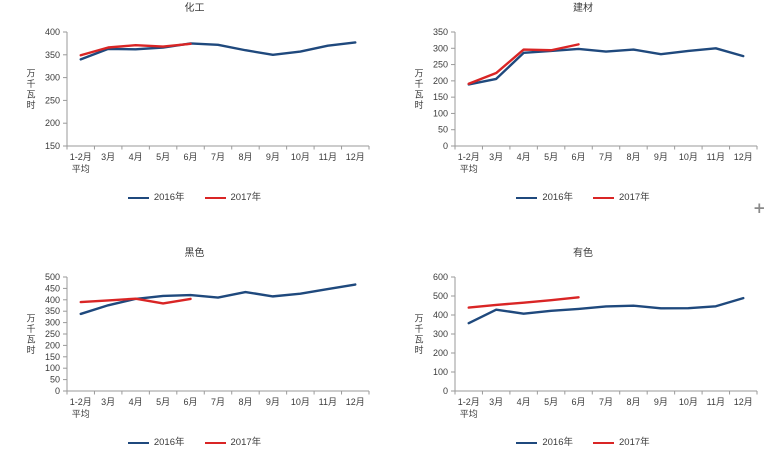 This screenshot has height=462, width=777. I want to click on chart-title-ferrous: 黑色, so click(194, 253).